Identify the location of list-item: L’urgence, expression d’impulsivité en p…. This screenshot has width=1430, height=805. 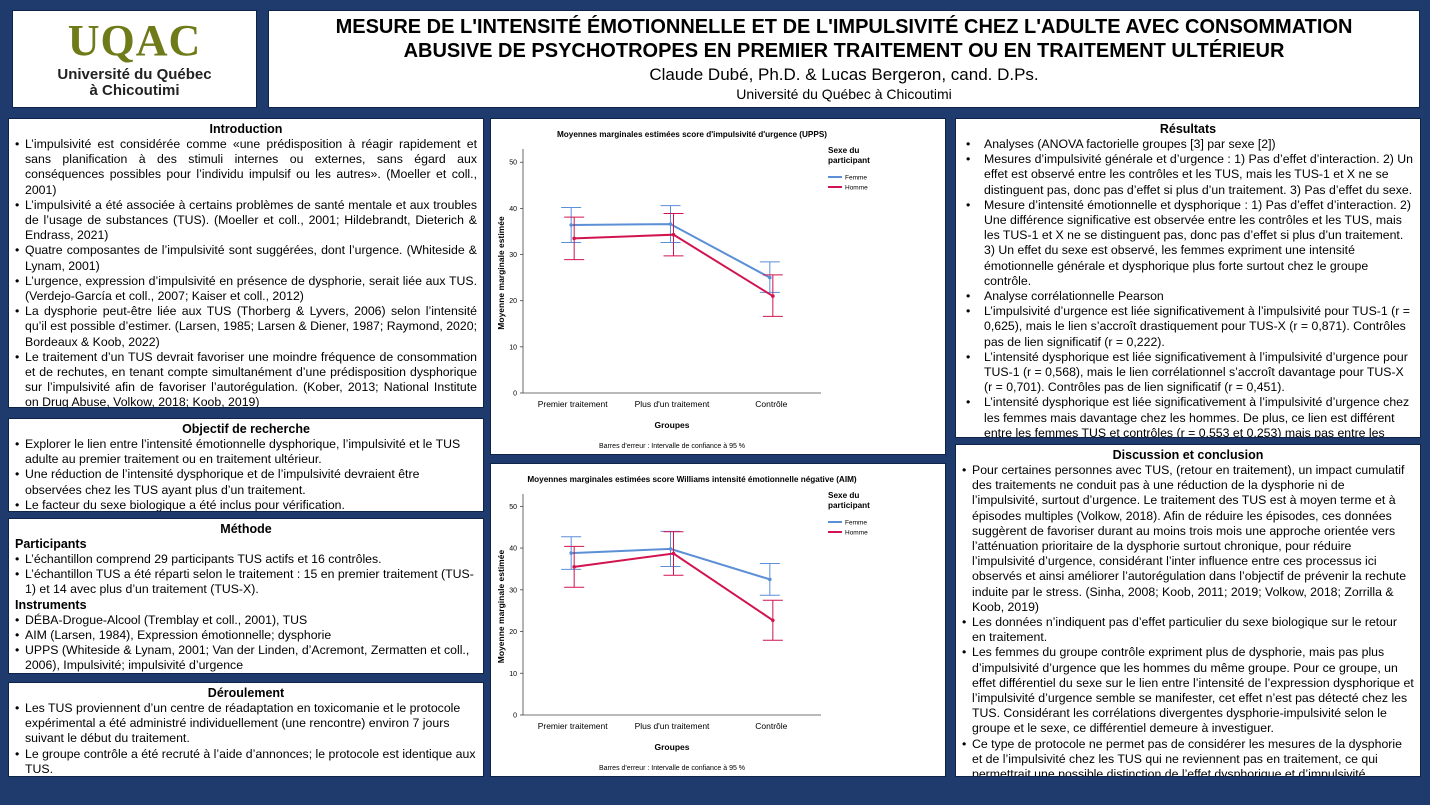
(246, 289).